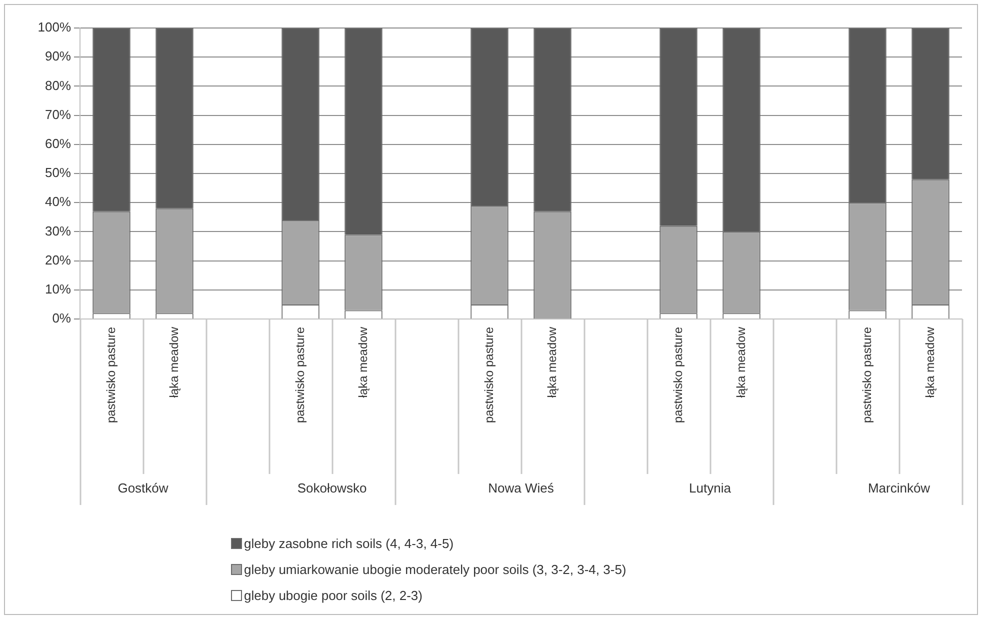  Describe the element at coordinates (899, 488) in the screenshot. I see `text: Marcinków` at that location.